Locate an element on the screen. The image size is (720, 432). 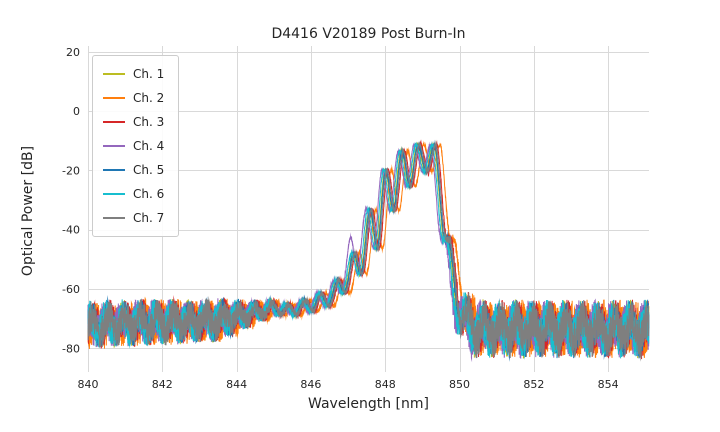
legend-label: Ch. 2 is located at coordinates (149, 98).